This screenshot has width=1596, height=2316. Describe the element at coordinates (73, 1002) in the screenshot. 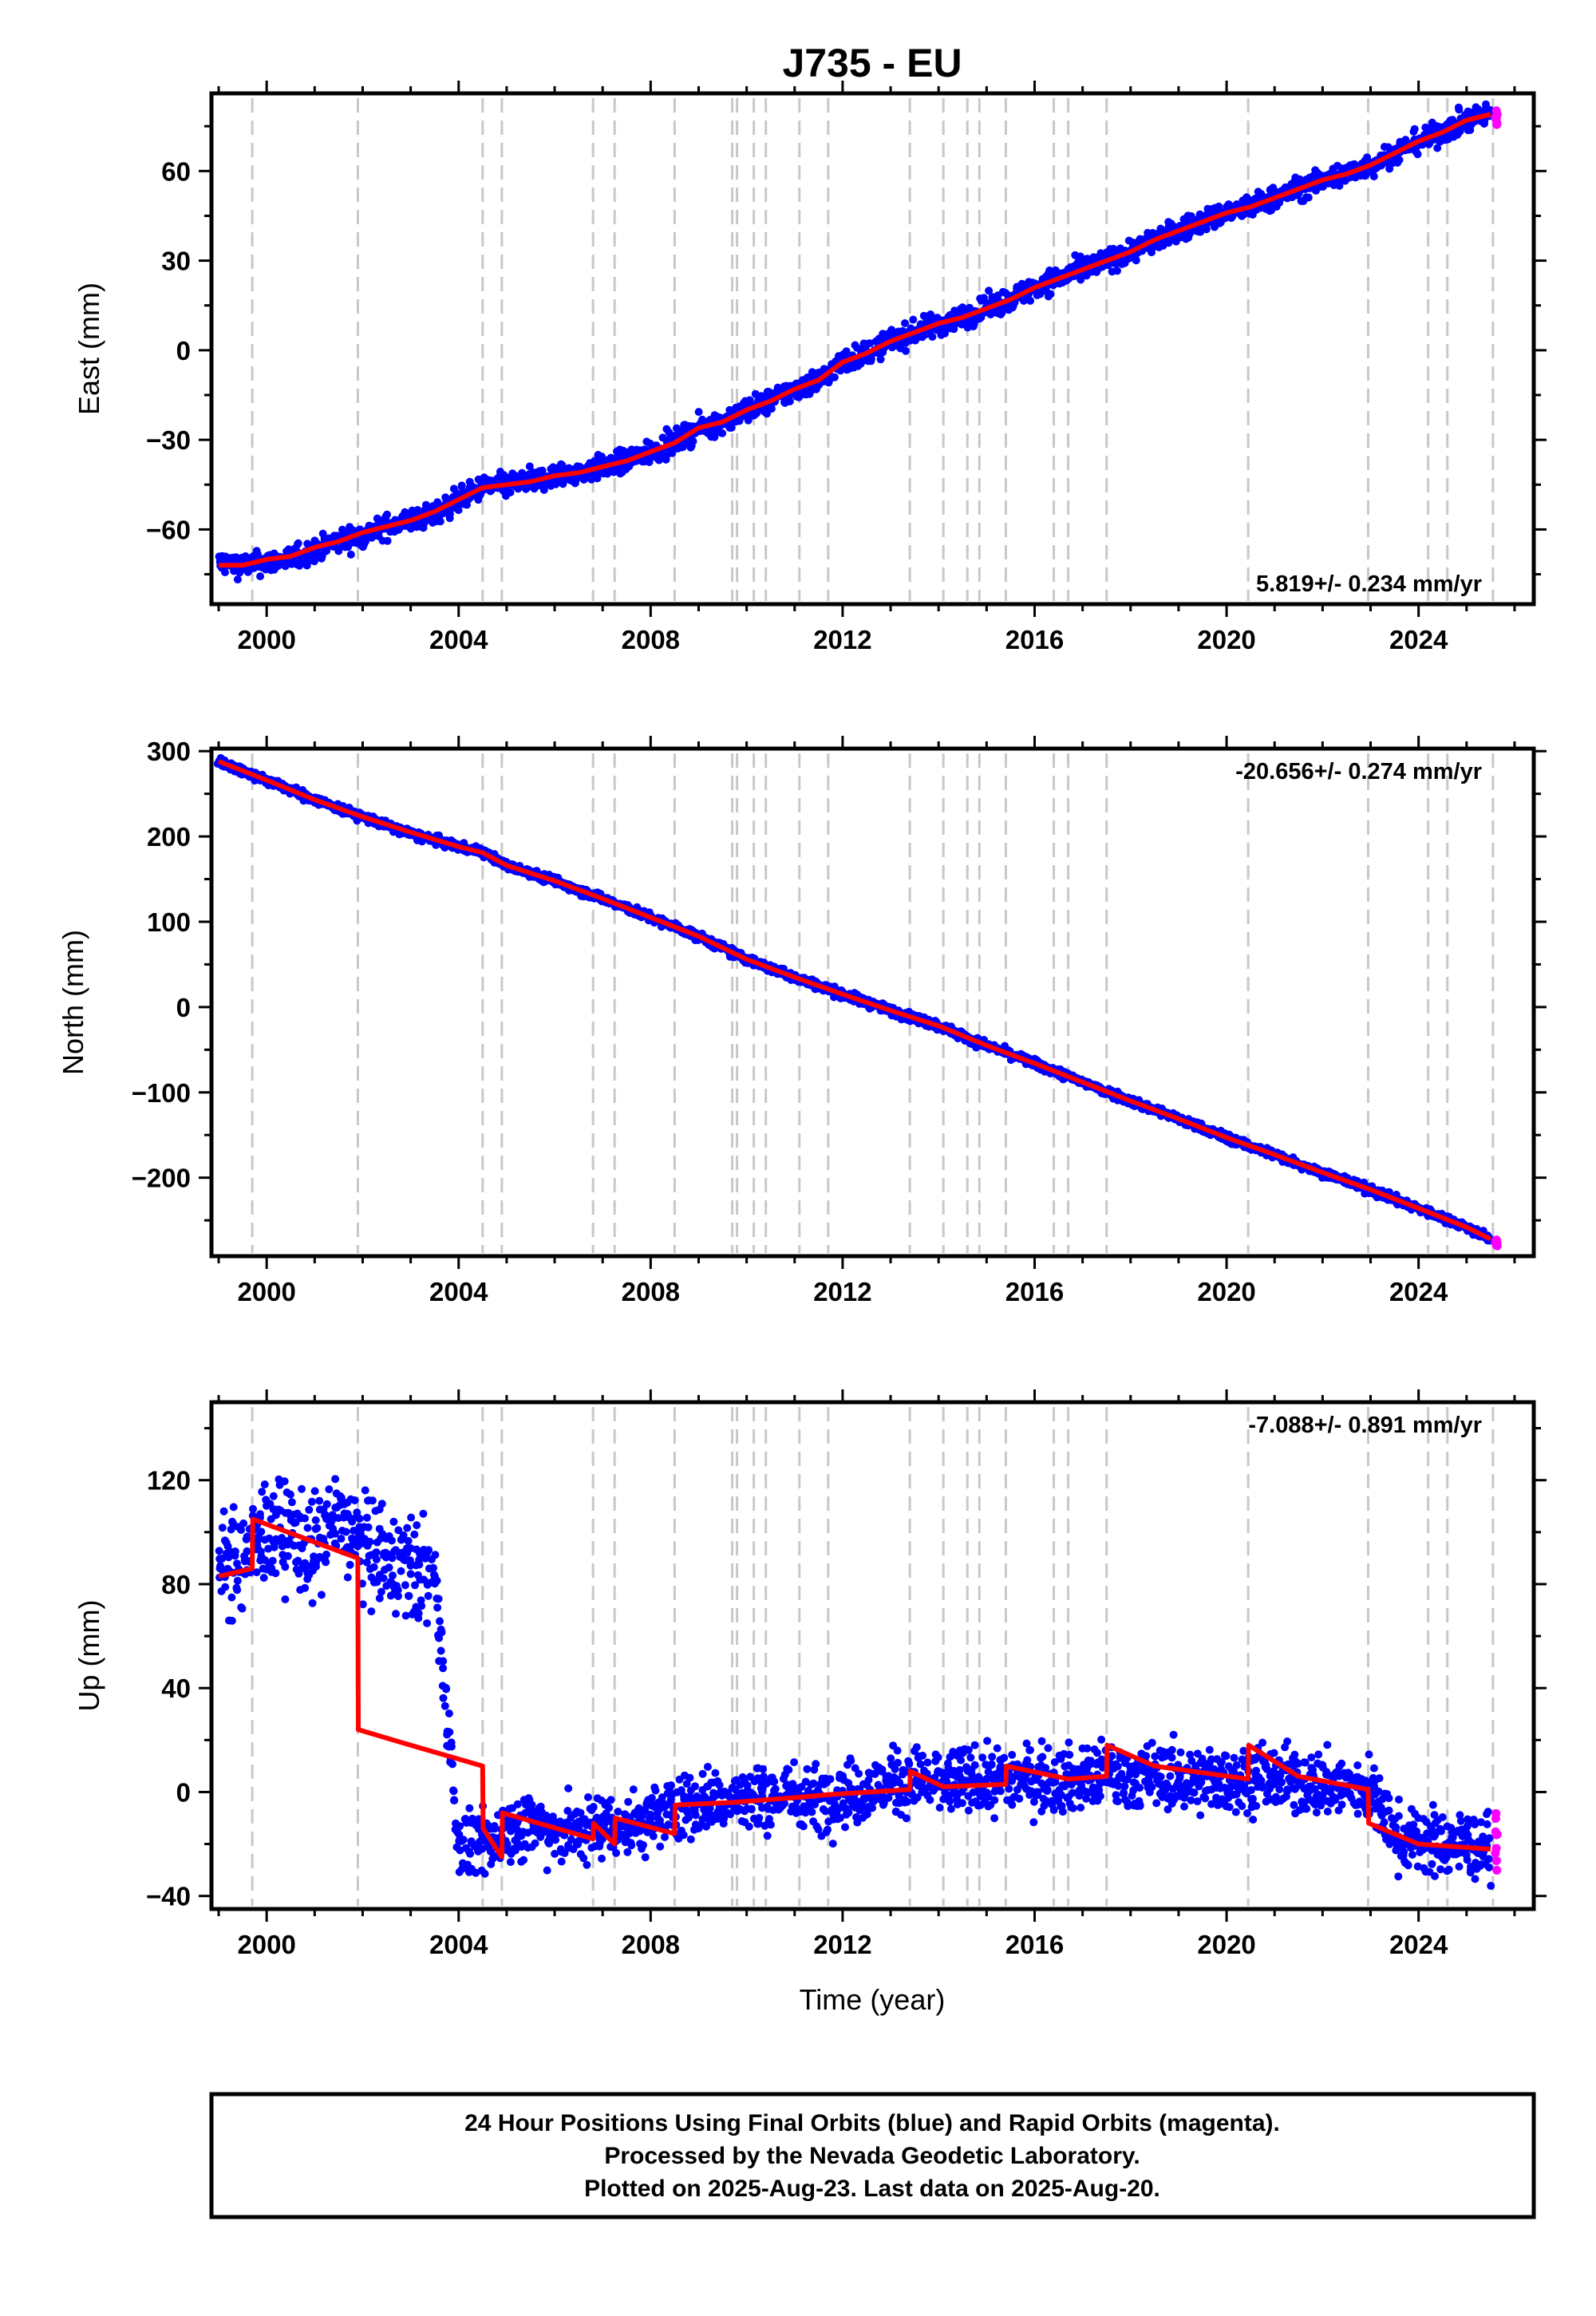

I see `y-axis-label: North (mm)` at that location.